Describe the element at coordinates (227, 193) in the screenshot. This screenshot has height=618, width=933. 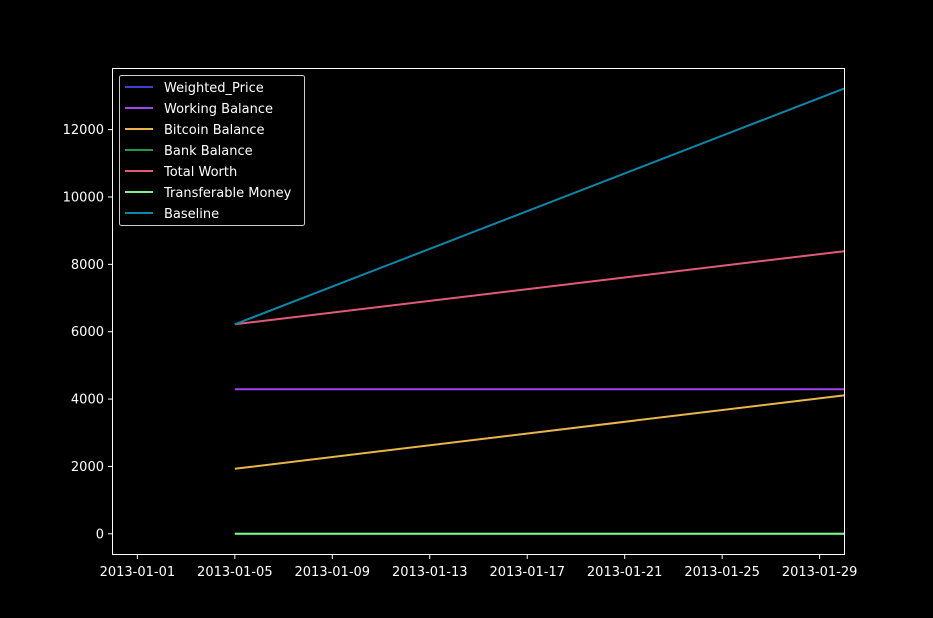
I see `legend-label-5: Transferable Money` at that location.